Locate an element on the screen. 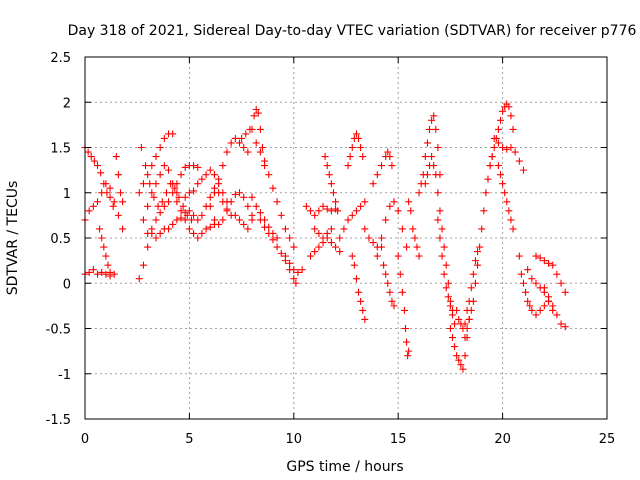 This screenshot has height=480, width=640. x-tick-label: 5 is located at coordinates (189, 439).